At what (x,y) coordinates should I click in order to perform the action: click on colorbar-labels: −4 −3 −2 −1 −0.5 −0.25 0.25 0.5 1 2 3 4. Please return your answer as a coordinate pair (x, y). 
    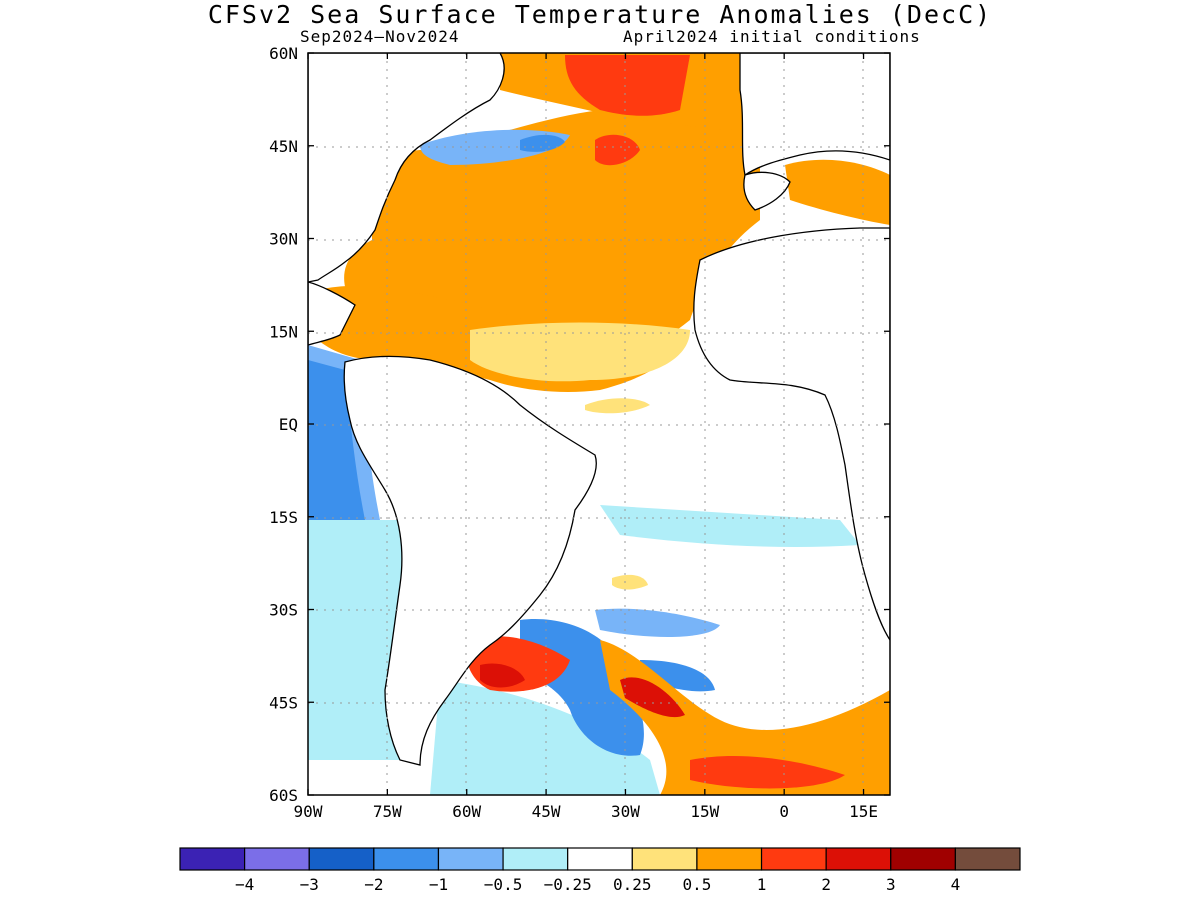
    Looking at the image, I should click on (597, 884).